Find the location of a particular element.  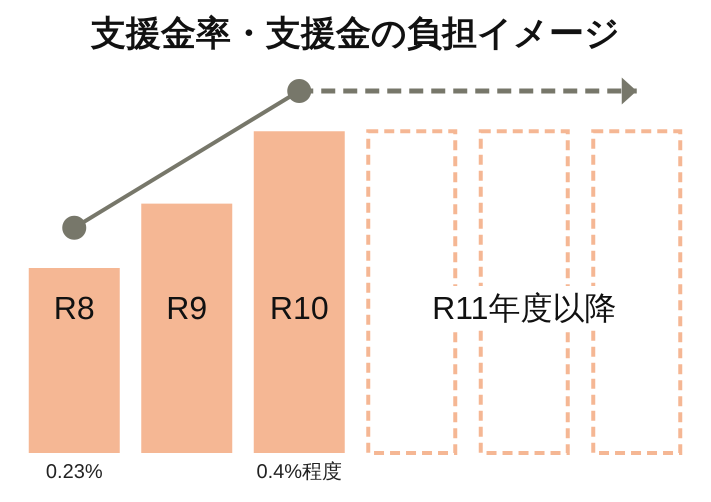

x-tick-label: R8 is located at coordinates (74, 308).